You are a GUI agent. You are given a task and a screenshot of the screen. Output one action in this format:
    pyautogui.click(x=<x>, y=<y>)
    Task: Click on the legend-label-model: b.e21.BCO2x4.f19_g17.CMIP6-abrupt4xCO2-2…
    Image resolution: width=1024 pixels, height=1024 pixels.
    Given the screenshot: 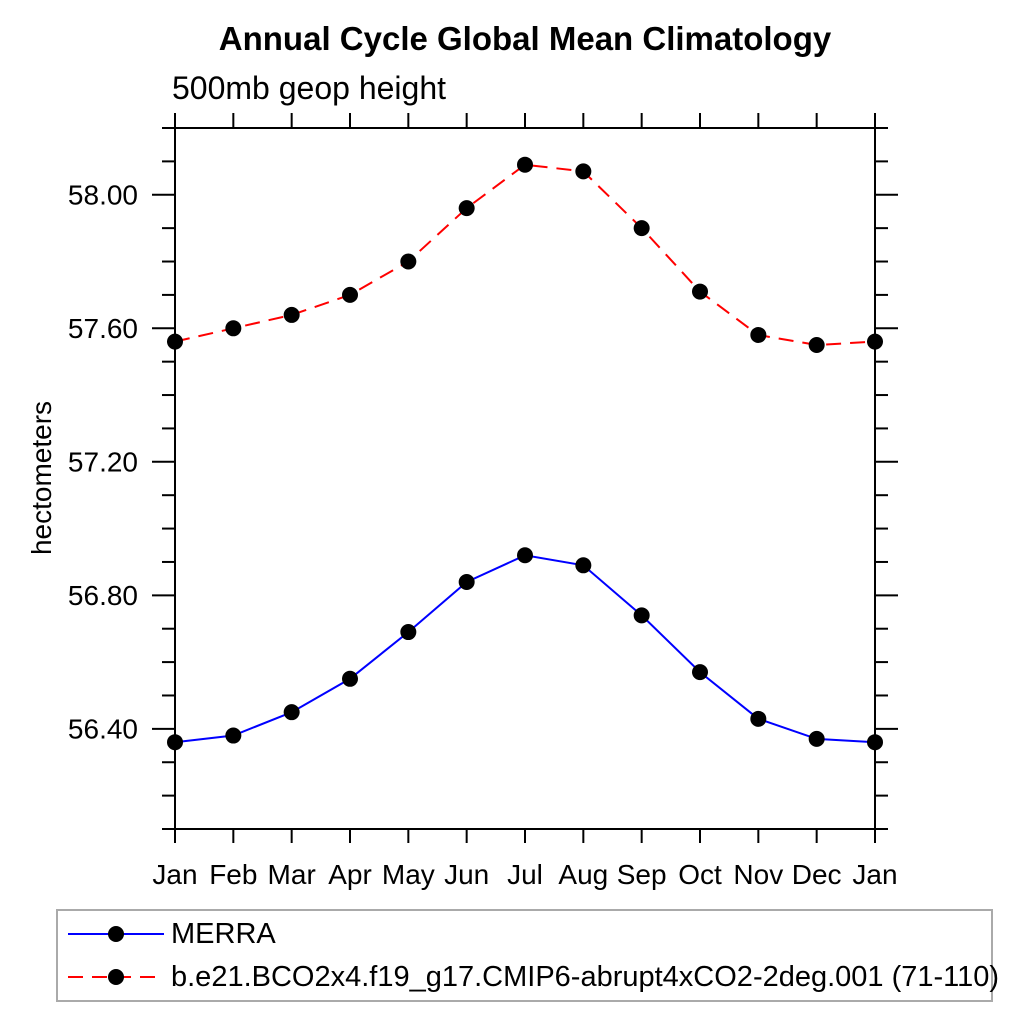 What is the action you would take?
    pyautogui.click(x=585, y=976)
    